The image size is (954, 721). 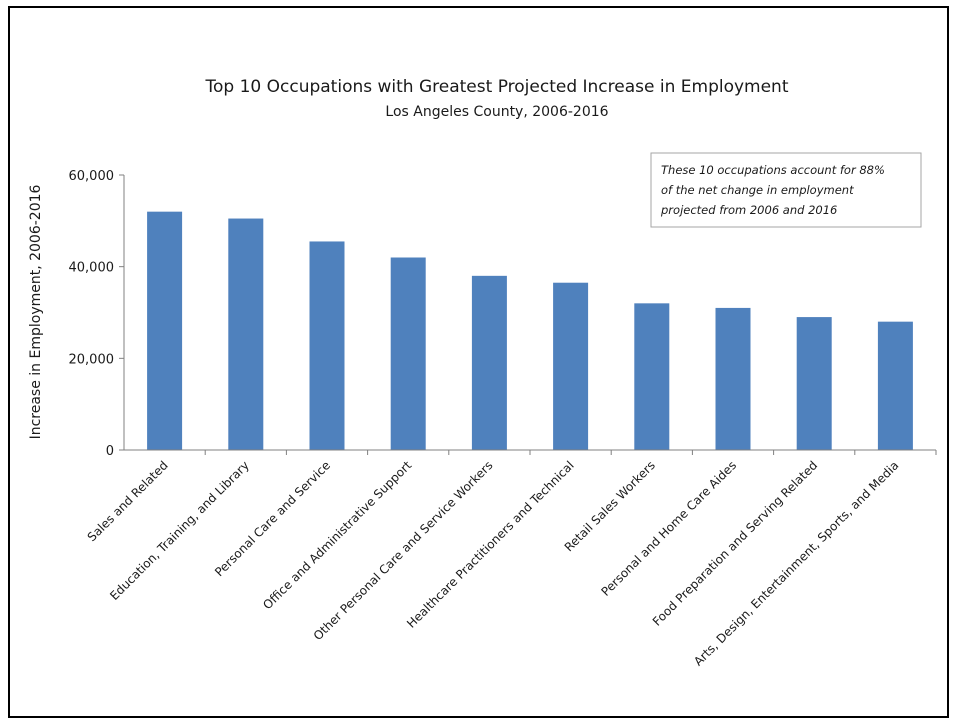 I want to click on x-tick-label: Retail Sales Workers, so click(x=610, y=506).